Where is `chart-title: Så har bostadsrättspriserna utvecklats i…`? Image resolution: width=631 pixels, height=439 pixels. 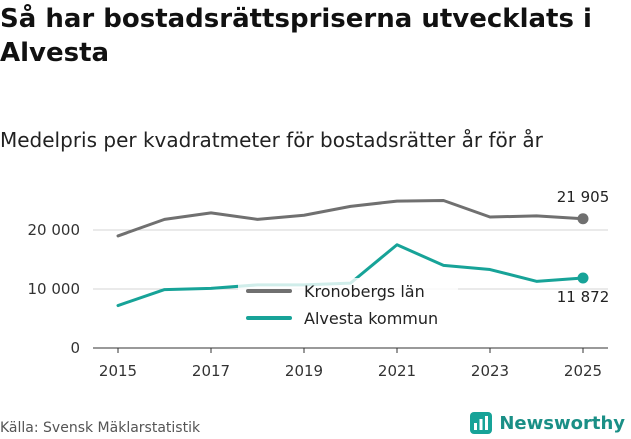 chart-title: Så har bostadsrättspriserna utvecklats i… is located at coordinates (296, 36).